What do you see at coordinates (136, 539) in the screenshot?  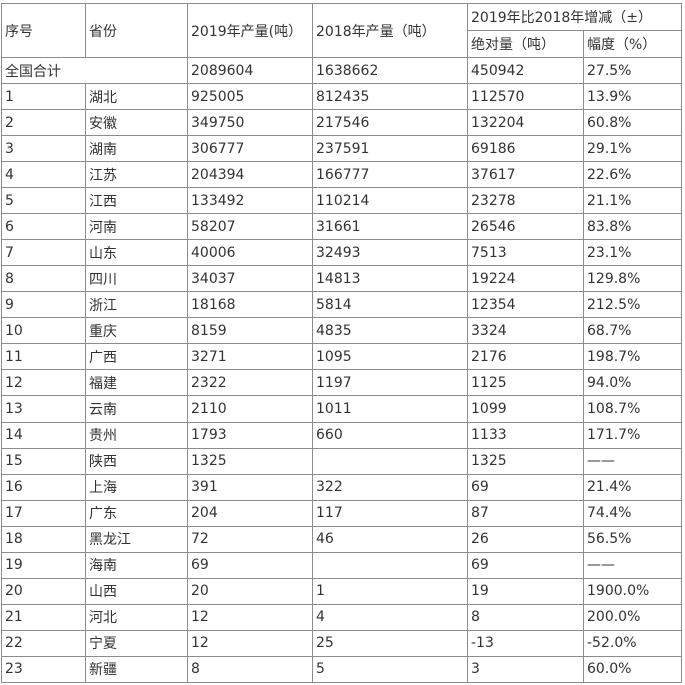 I see `province-cell: 黑龙江` at bounding box center [136, 539].